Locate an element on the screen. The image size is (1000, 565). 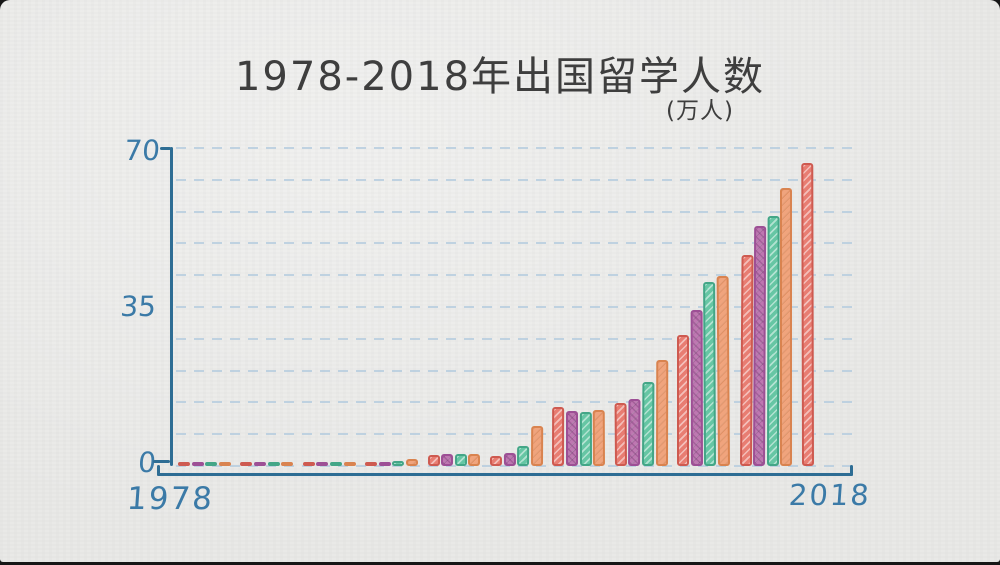
bar-2010 is located at coordinates (683, 400).